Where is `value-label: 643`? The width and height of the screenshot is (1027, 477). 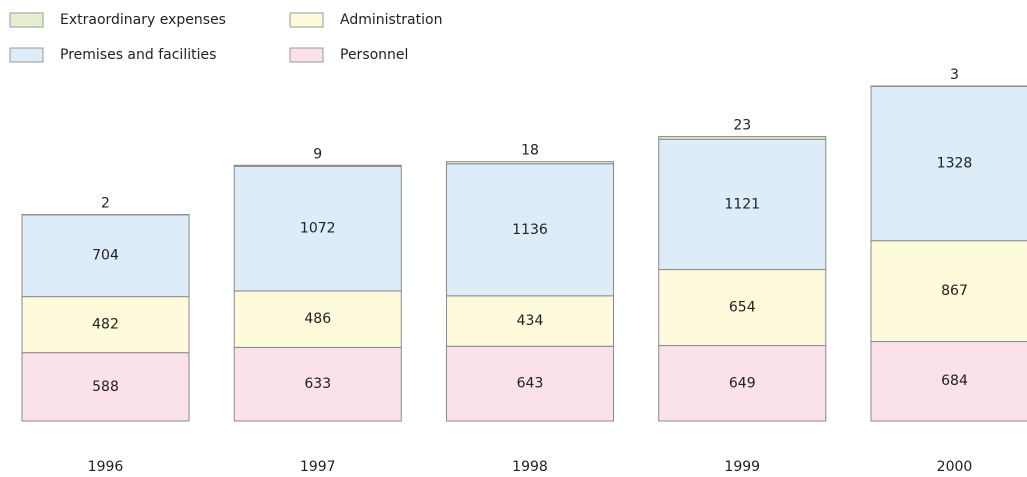
value-label: 643 is located at coordinates (530, 384).